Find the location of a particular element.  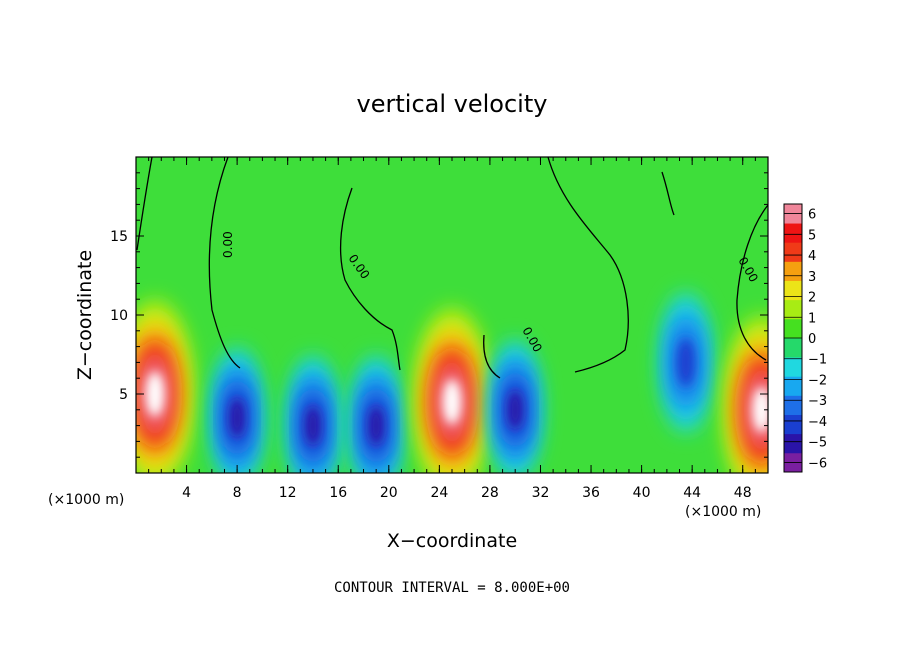

x-tick-label: 48 is located at coordinates (743, 493).